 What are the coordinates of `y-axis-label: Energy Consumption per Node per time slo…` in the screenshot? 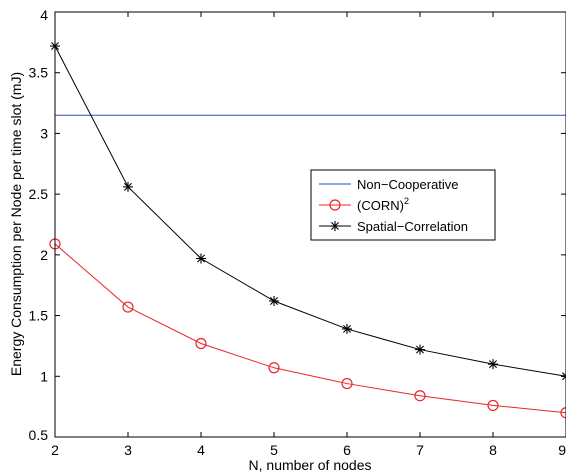 It's located at (16, 224).